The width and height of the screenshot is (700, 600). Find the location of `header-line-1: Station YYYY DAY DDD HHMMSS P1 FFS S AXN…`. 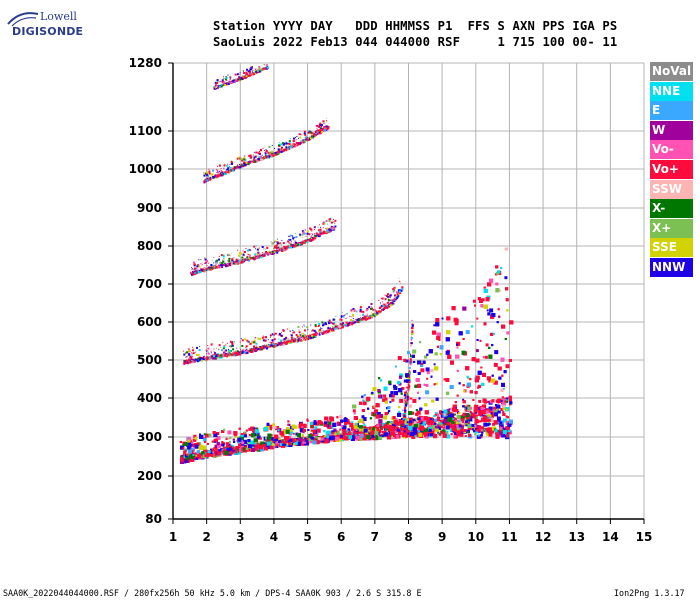

header-line-1: Station YYYY DAY DDD HHMMSS P1 FFS S AXN… is located at coordinates (415, 26).